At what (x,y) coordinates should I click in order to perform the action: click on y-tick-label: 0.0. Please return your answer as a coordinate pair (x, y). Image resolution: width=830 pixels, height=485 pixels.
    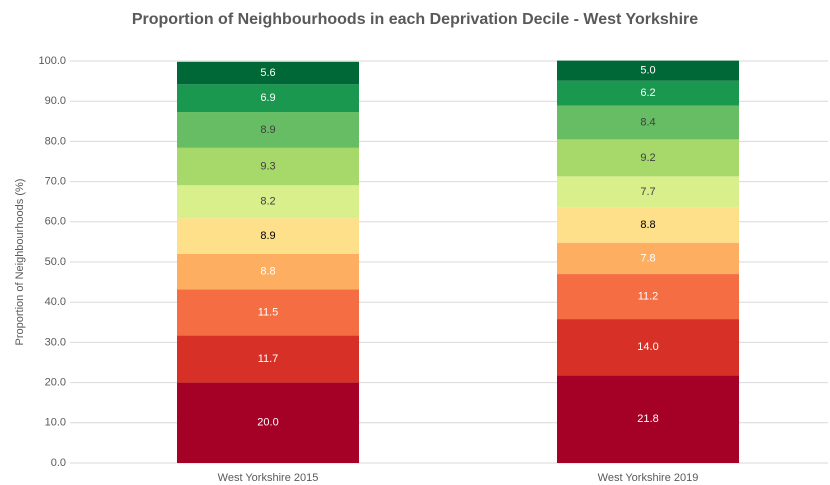
    Looking at the image, I should click on (58, 463).